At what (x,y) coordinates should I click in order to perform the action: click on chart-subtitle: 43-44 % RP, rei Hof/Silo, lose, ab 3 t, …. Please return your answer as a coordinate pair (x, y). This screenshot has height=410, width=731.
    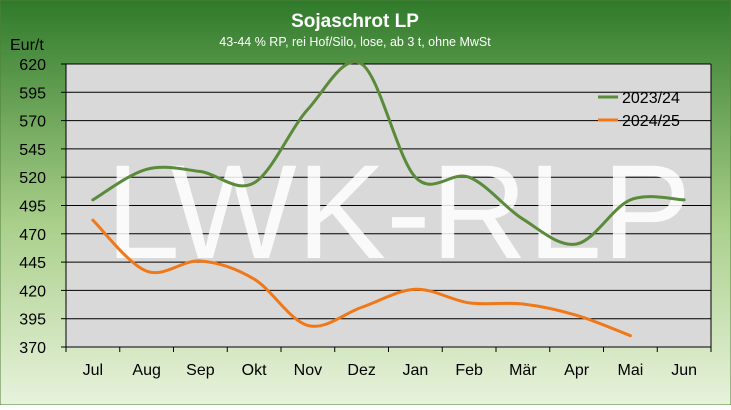
    Looking at the image, I should click on (355, 42).